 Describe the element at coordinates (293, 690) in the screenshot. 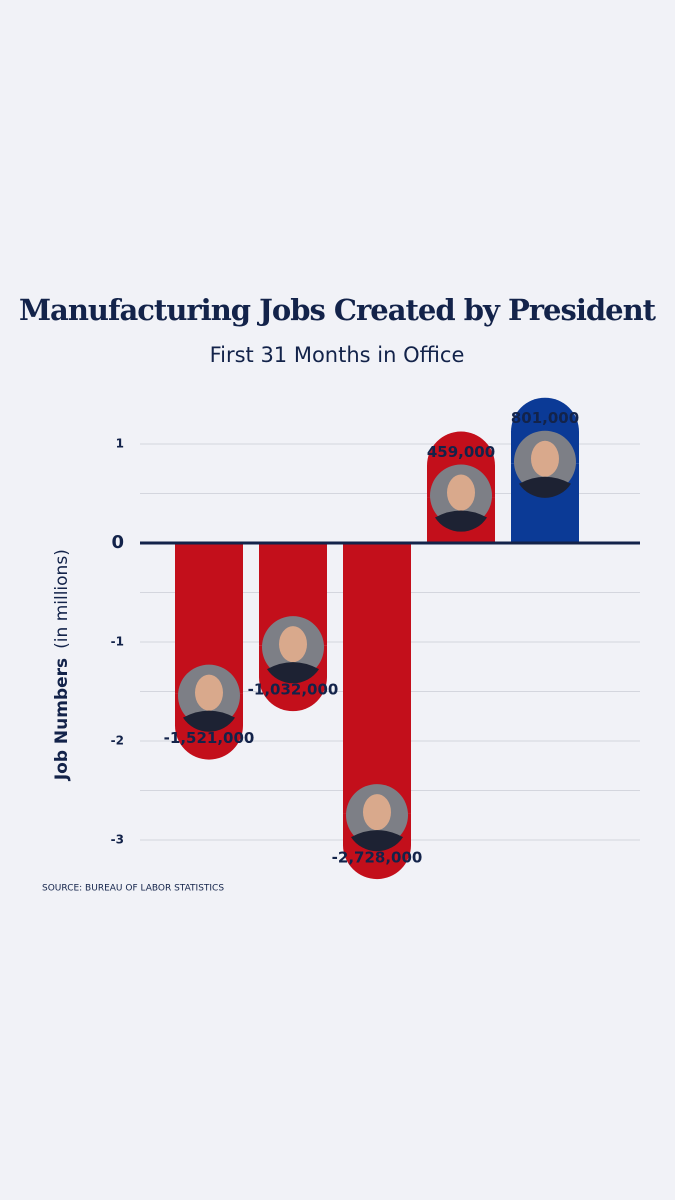

I see `value-label: -1,032,000` at that location.